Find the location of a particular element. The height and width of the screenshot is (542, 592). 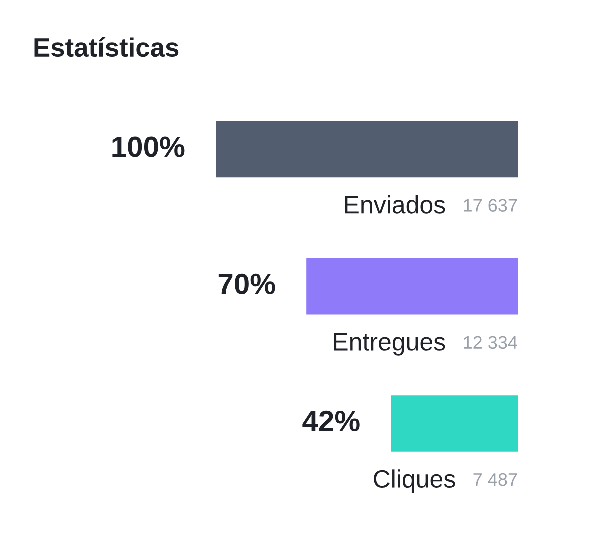

y-tick-label: Cliques is located at coordinates (415, 481).